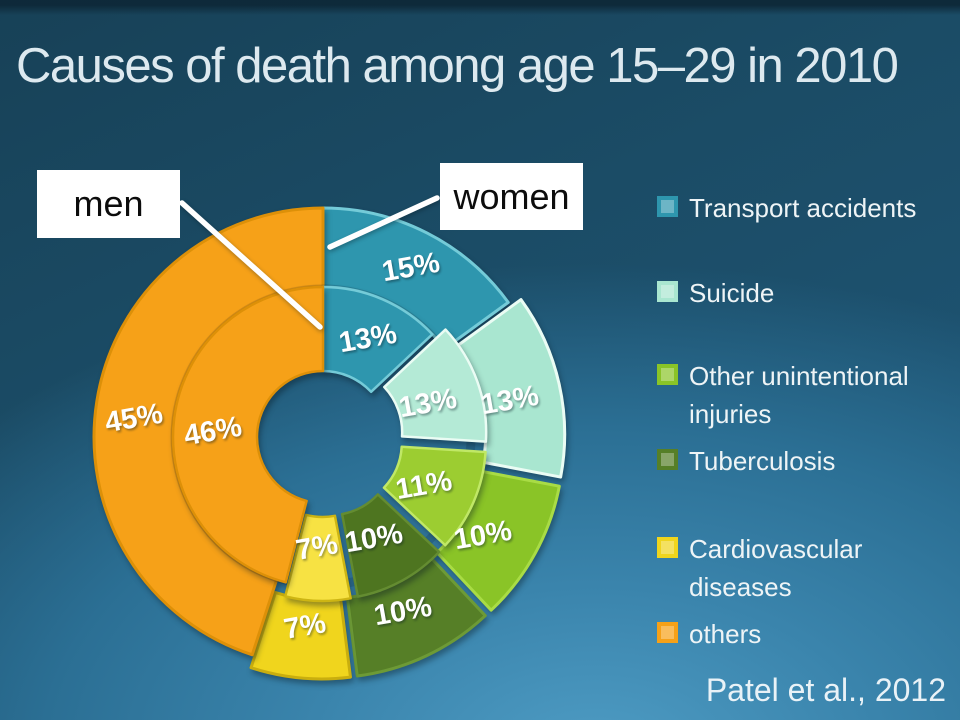 This screenshot has height=720, width=960. I want to click on legend-swatch-suicide, so click(667, 291).